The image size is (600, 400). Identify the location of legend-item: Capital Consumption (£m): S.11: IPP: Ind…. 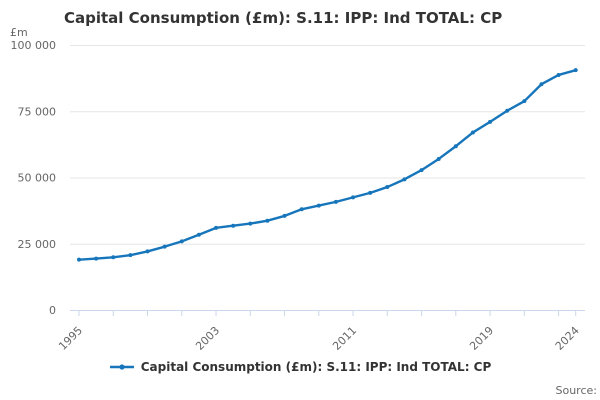
(300, 367).